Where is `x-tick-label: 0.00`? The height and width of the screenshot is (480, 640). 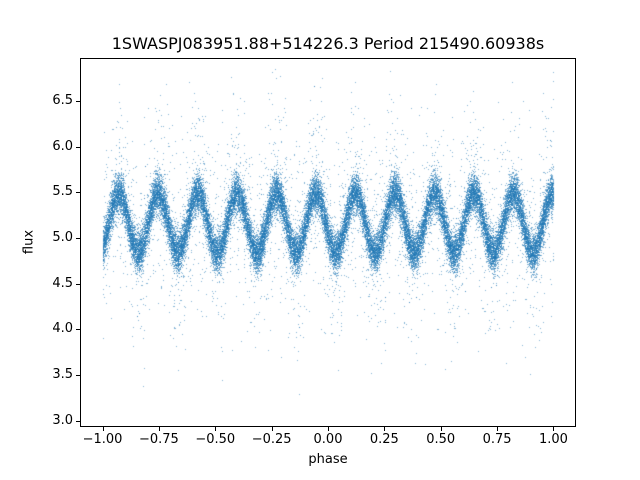
x-tick-label: 0.00 is located at coordinates (328, 439).